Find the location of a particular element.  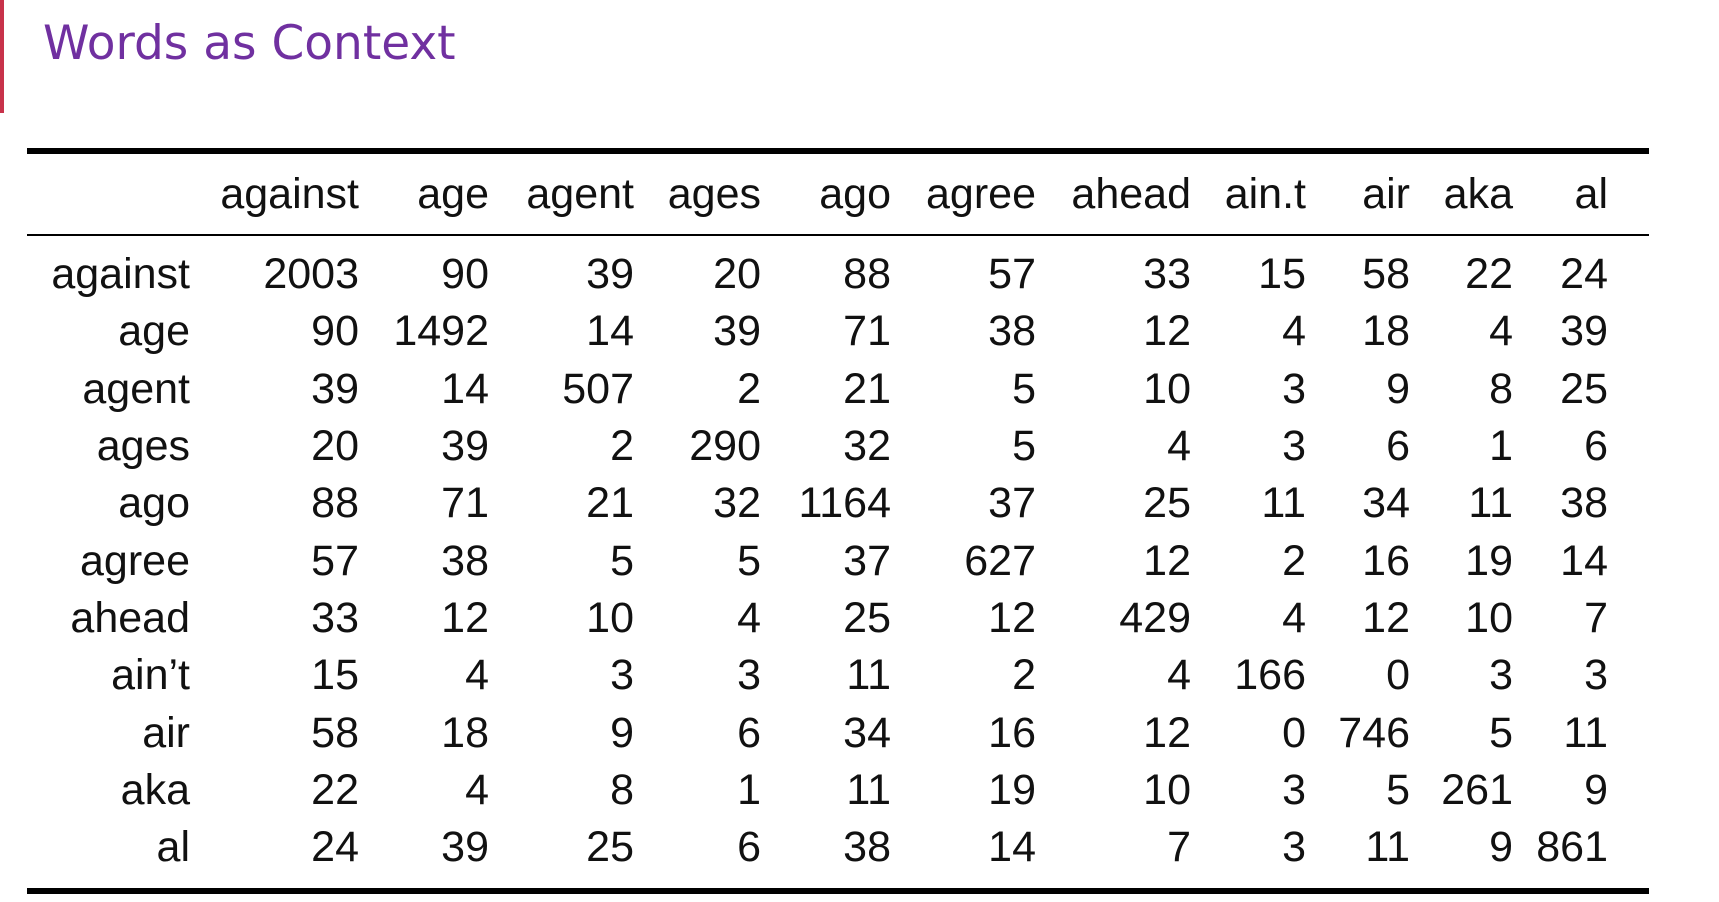

table-cell: 20 is located at coordinates (737, 274).